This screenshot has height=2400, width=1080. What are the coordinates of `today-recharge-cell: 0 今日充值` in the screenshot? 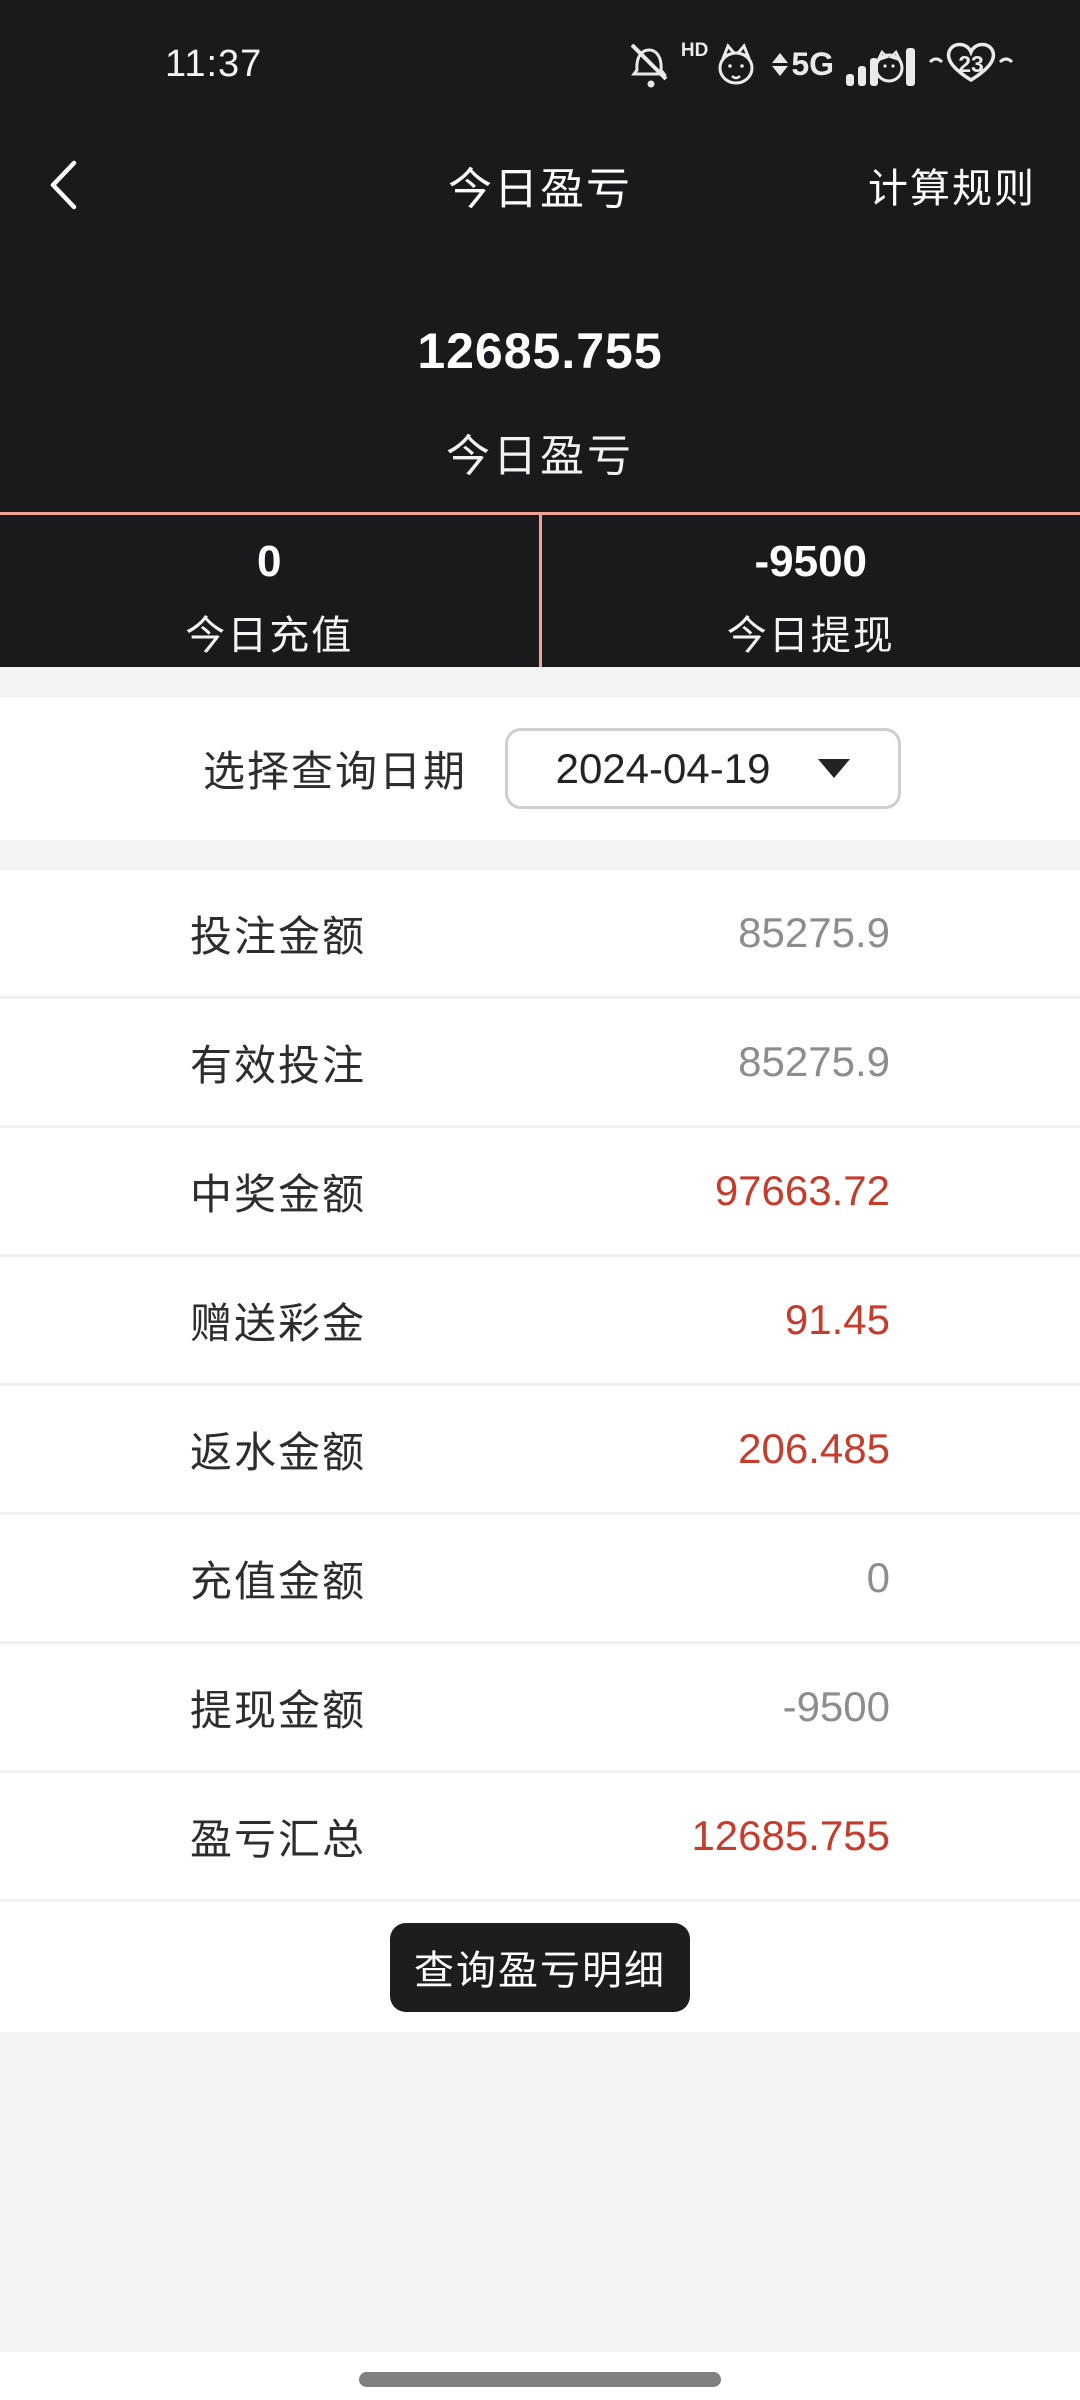 It's located at (269, 591).